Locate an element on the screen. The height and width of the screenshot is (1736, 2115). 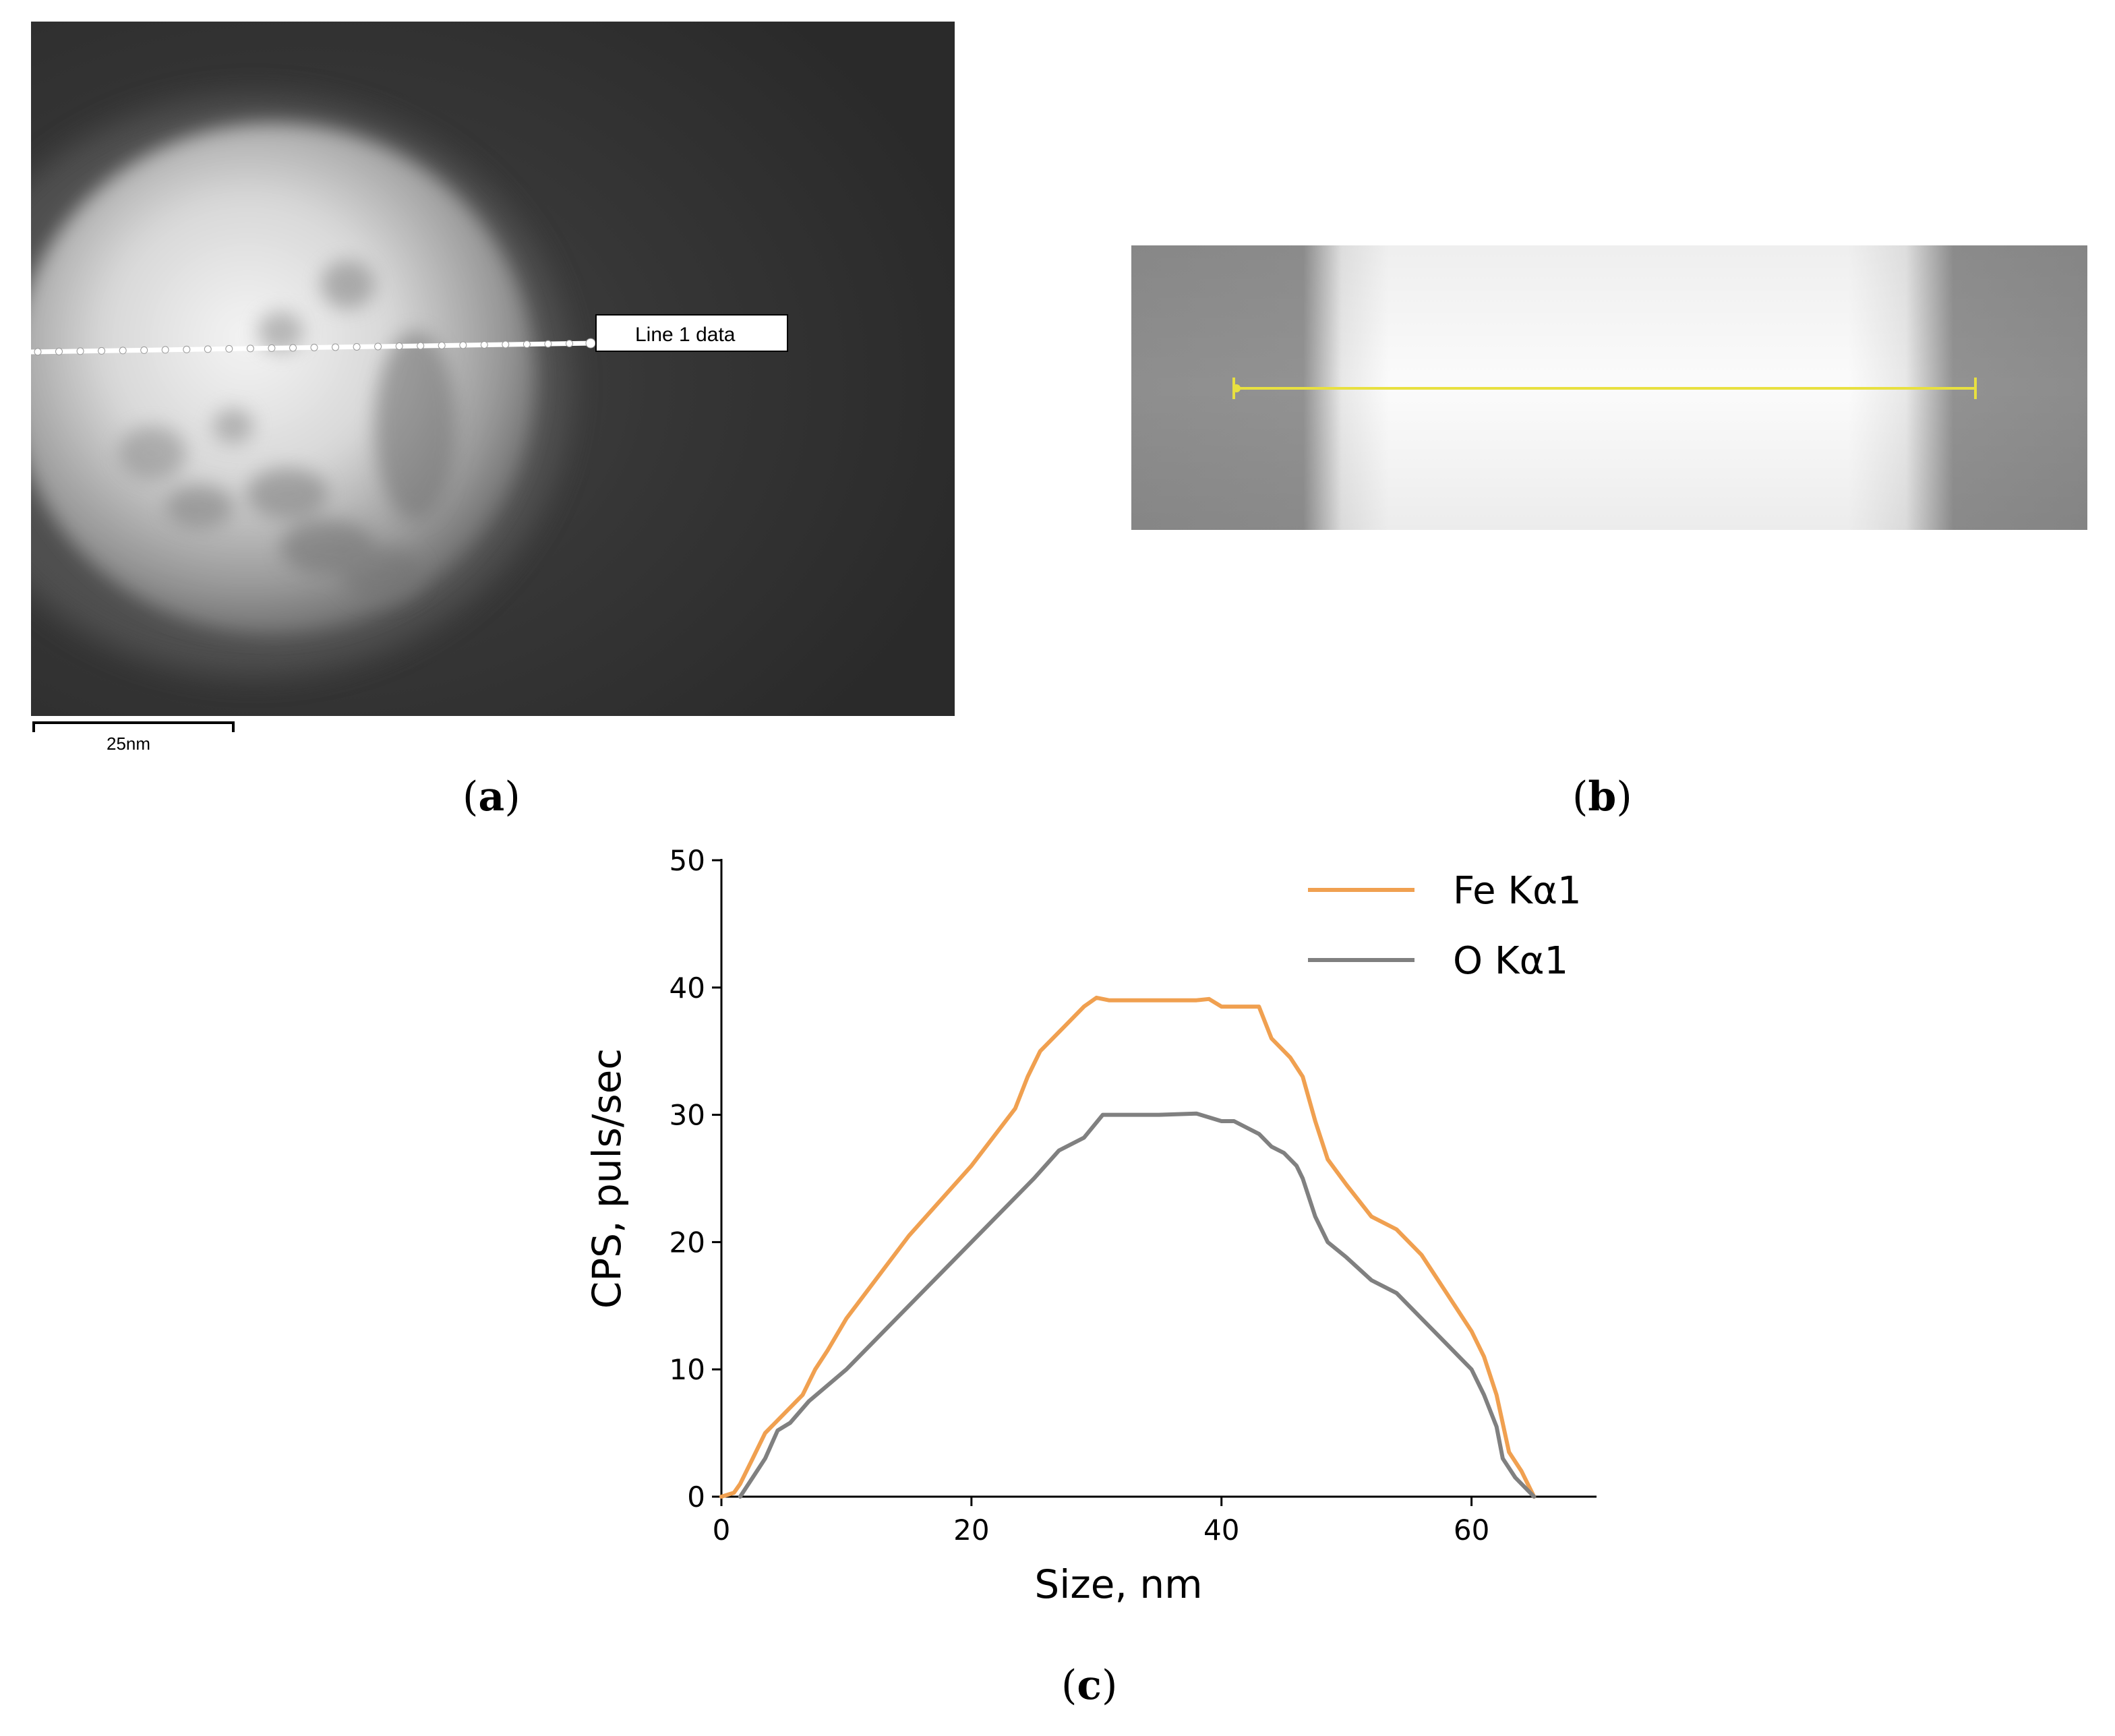
x-tick-label: 0 is located at coordinates (722, 1531).